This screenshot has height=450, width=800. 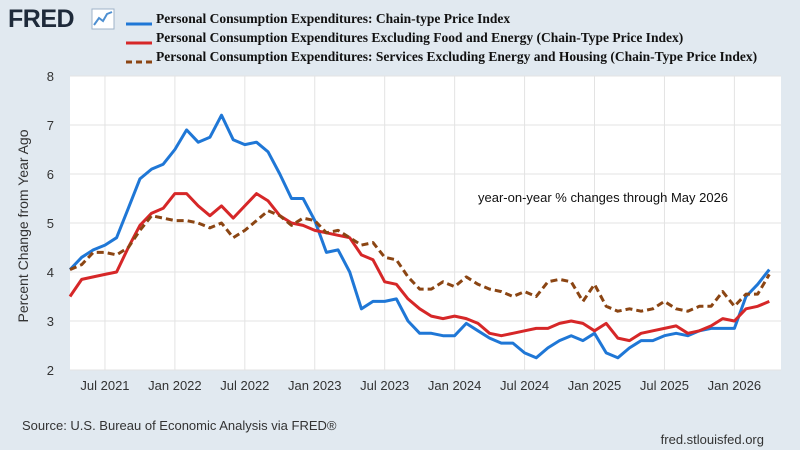 What do you see at coordinates (315, 385) in the screenshot?
I see `x-tick-label: Jan 2023` at bounding box center [315, 385].